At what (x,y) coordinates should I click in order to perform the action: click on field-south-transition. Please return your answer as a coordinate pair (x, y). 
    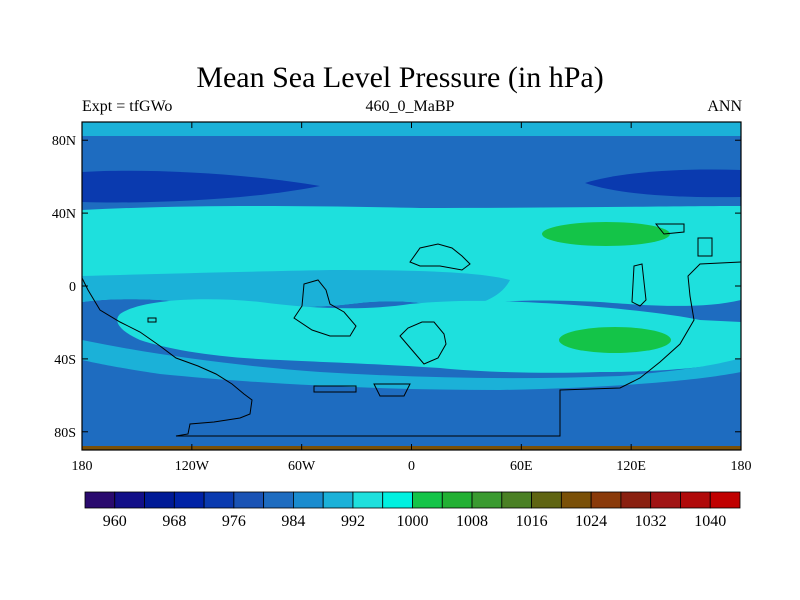
    Looking at the image, I should click on (411, 365).